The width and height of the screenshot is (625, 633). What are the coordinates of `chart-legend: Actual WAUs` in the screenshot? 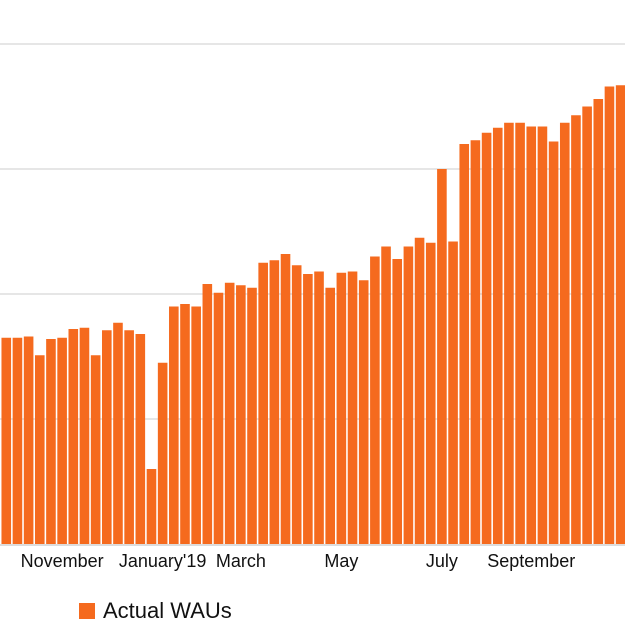 It's located at (155, 611).